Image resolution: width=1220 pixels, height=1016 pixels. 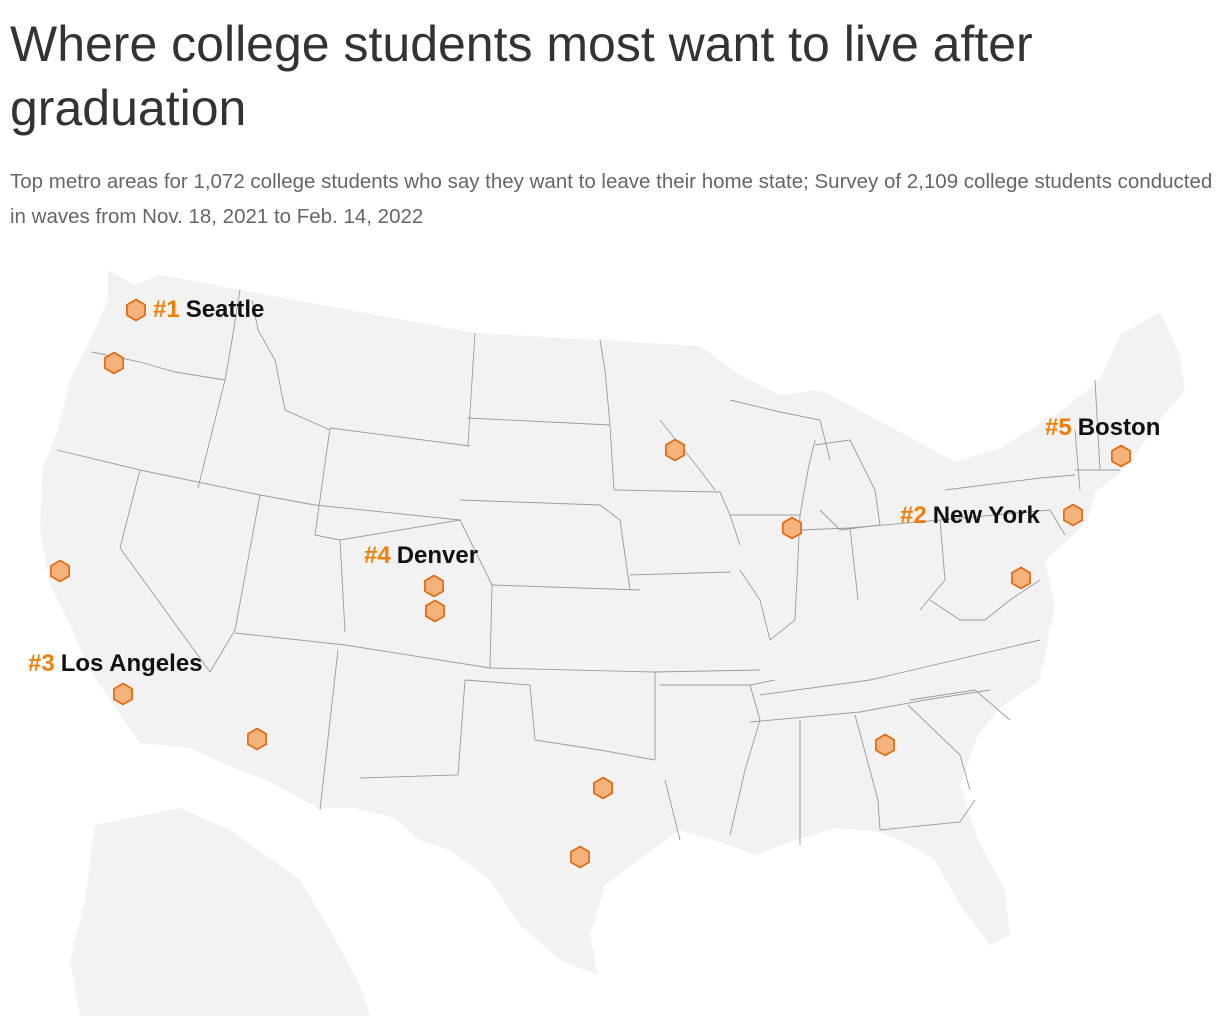 I want to click on marker-atlanta, so click(x=885, y=745).